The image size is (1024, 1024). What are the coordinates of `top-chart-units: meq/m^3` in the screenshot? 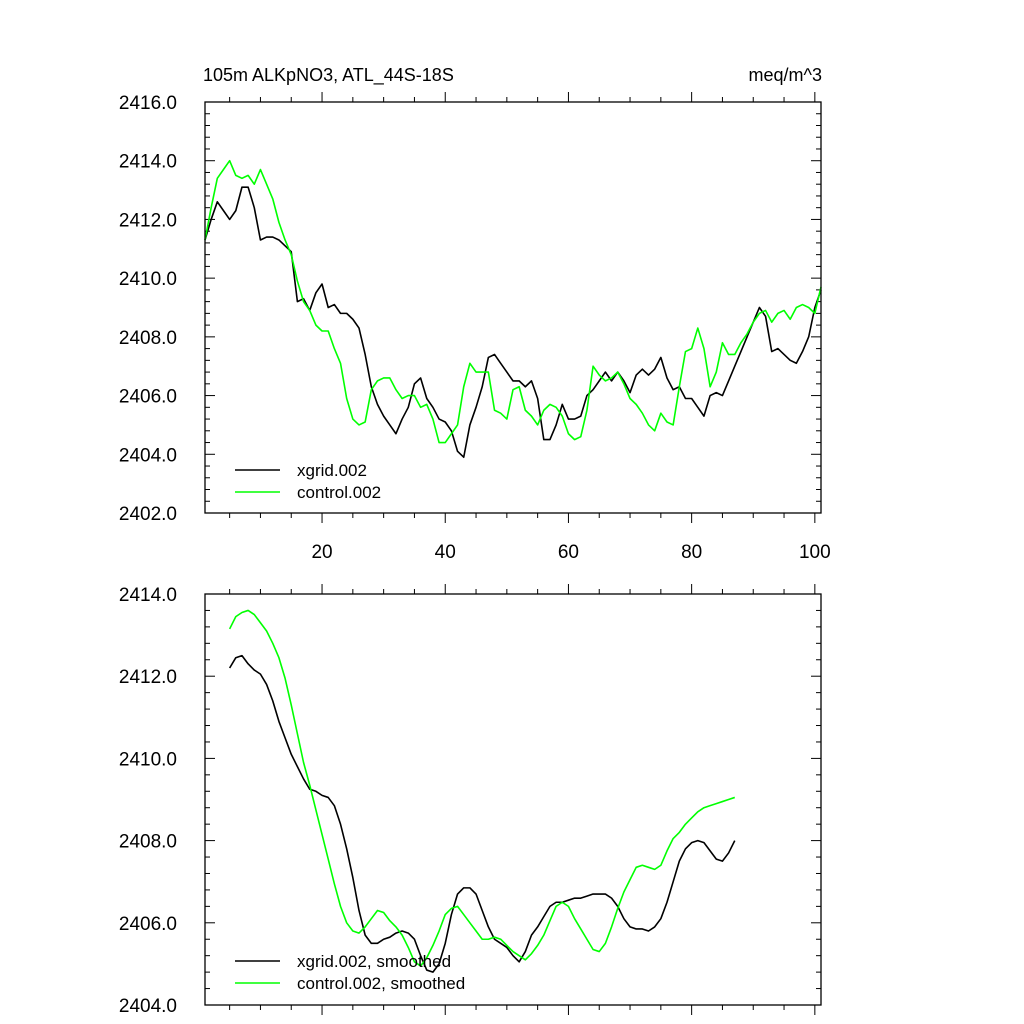 It's located at (785, 75).